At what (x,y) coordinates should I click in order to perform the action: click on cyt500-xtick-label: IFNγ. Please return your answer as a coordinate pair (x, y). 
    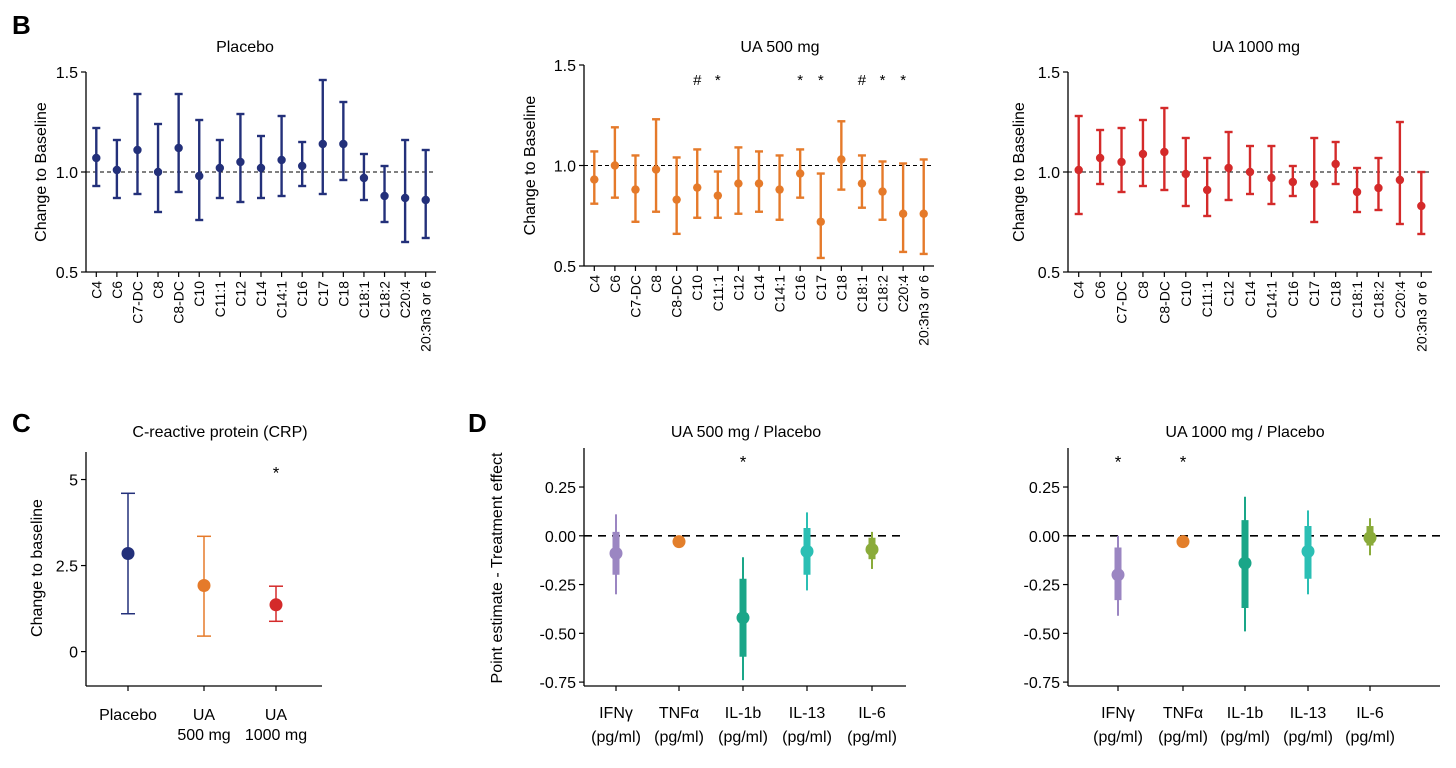
    Looking at the image, I should click on (616, 713).